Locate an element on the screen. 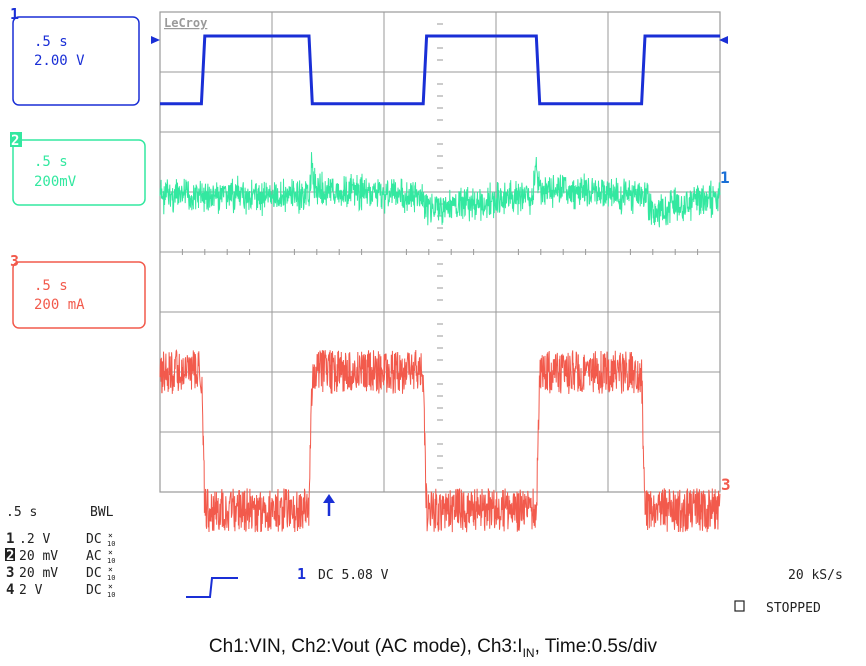 This screenshot has width=866, height=666. status-row-number: 1 is located at coordinates (10, 539).